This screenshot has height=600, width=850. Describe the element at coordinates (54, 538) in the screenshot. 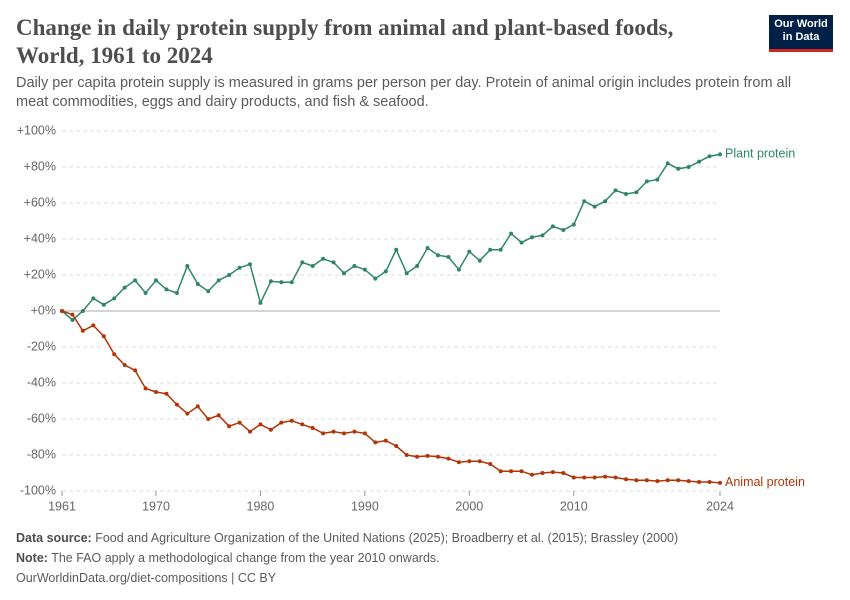

I see `source-label: Data source:` at that location.